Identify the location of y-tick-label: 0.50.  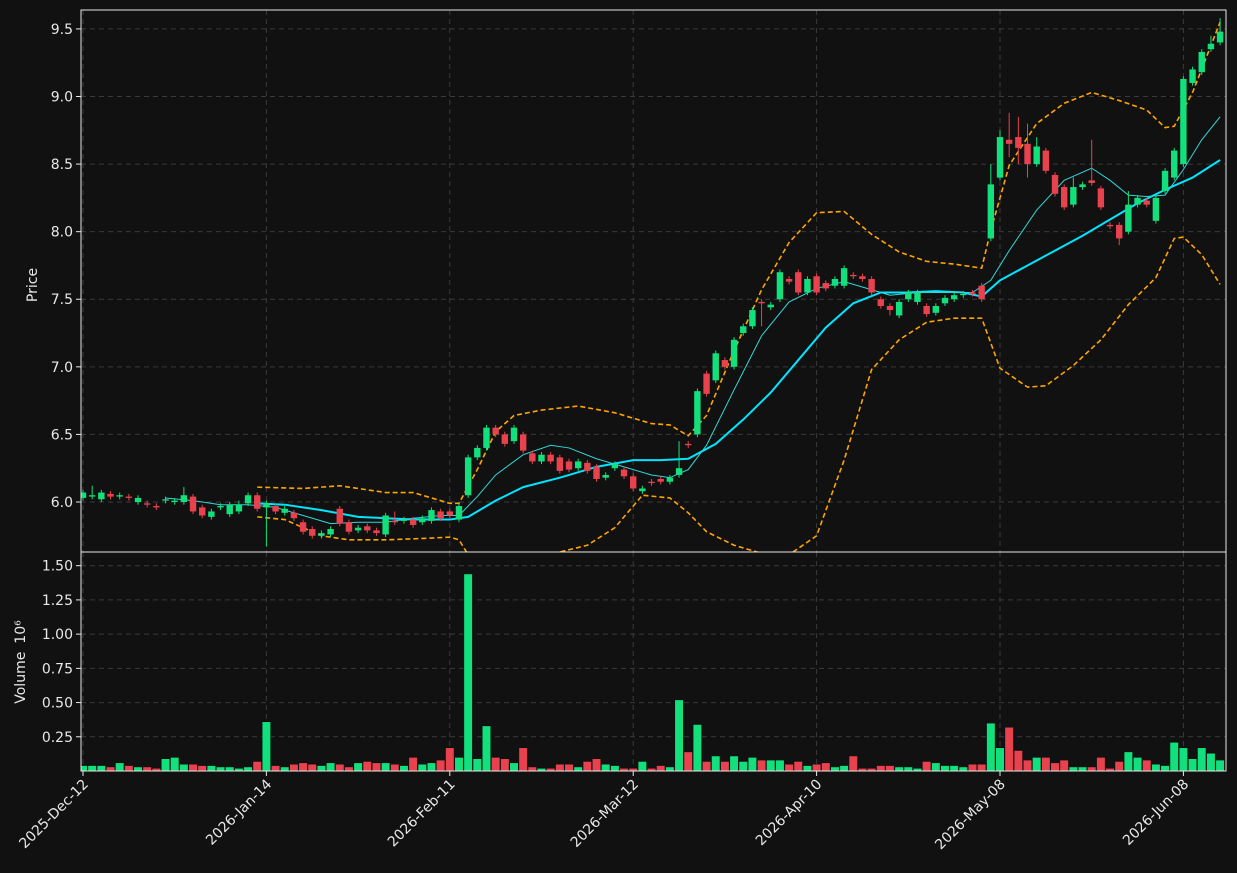
(57, 704).